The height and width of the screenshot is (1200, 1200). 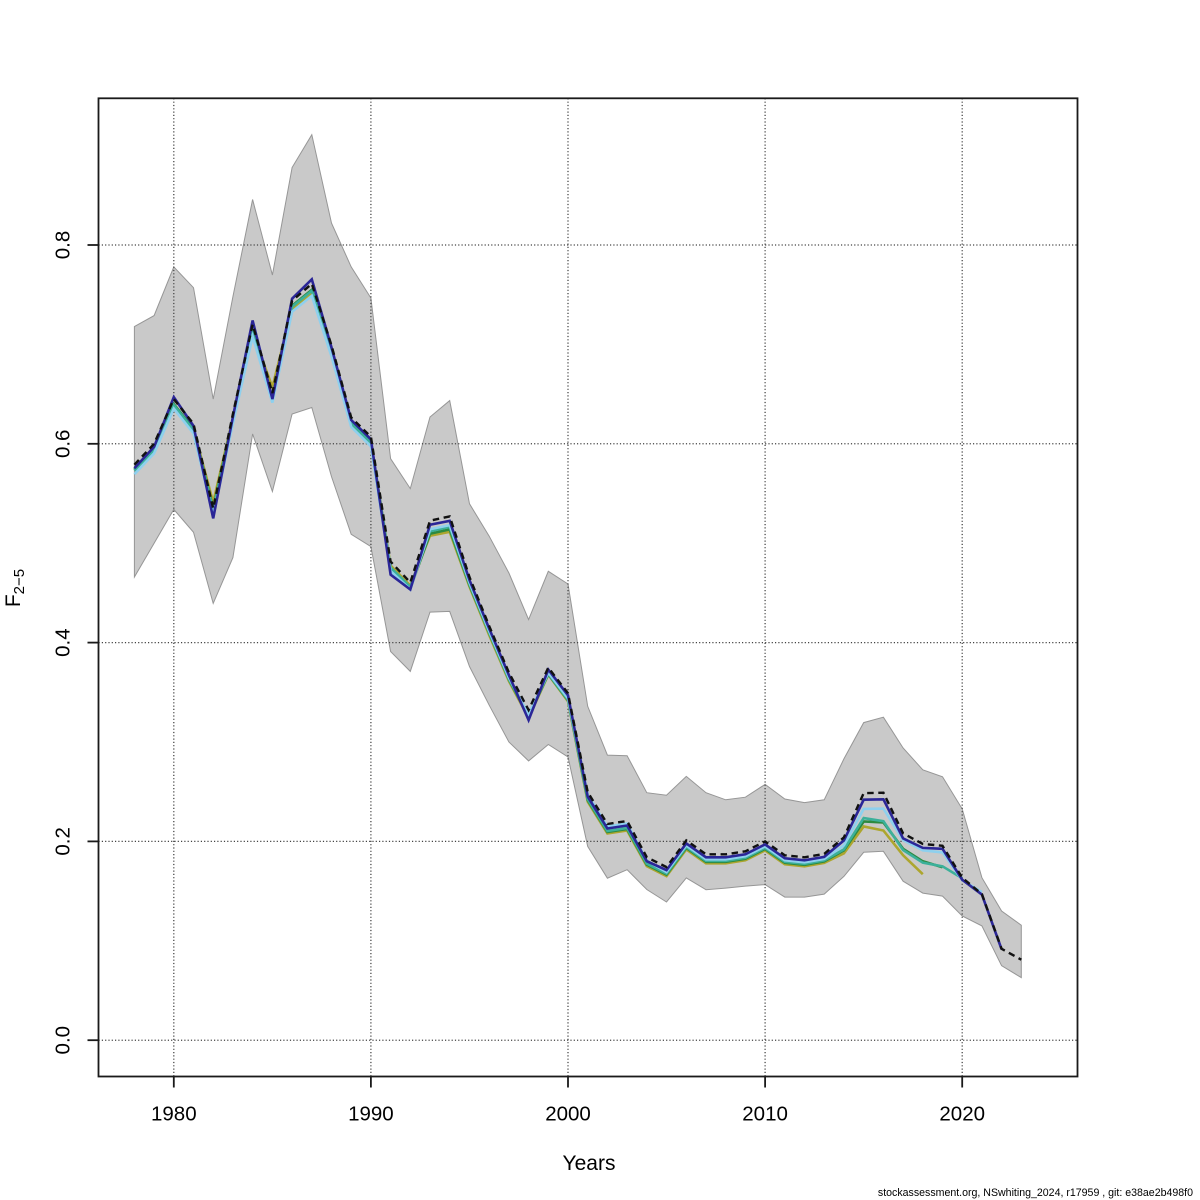 What do you see at coordinates (63, 245) in the screenshot?
I see `svg-text: 0.8` at bounding box center [63, 245].